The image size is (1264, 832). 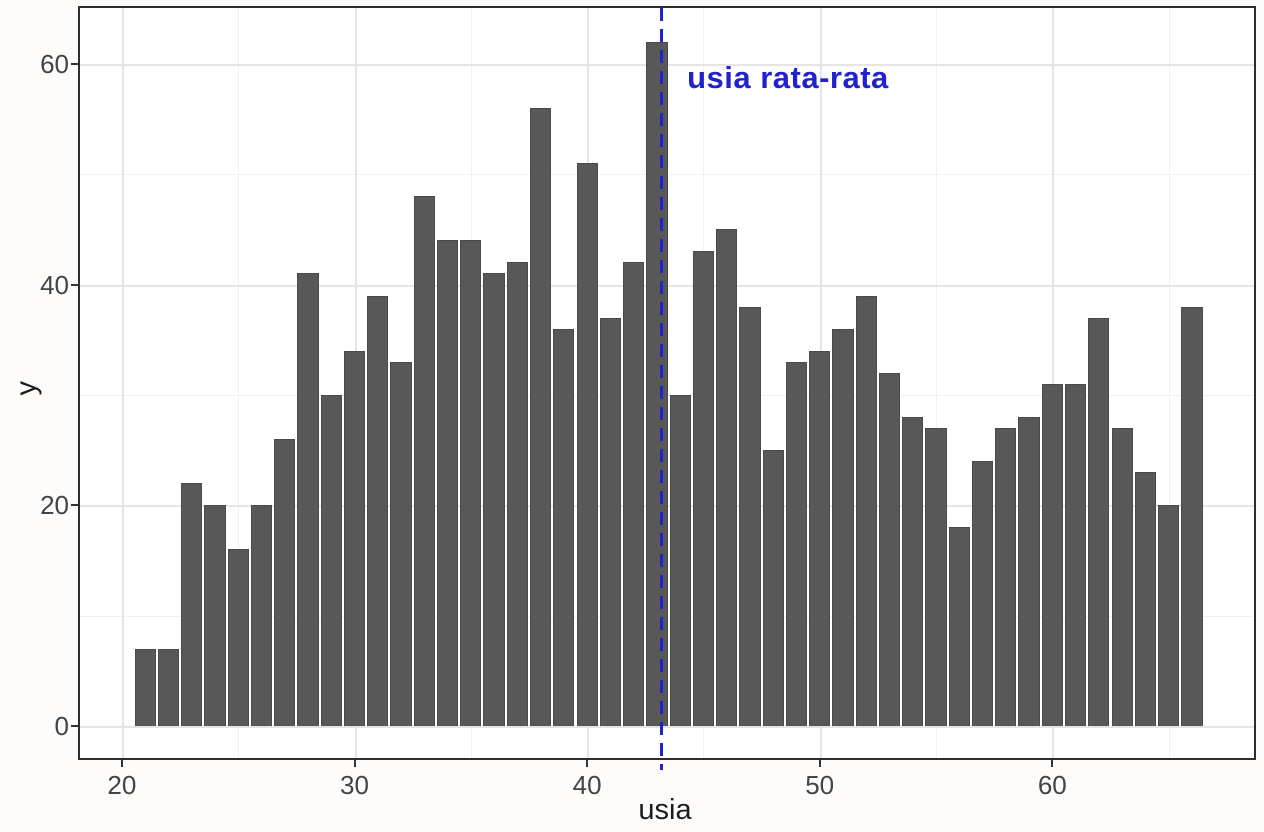 What do you see at coordinates (26, 388) in the screenshot?
I see `y-axis-title: y` at bounding box center [26, 388].